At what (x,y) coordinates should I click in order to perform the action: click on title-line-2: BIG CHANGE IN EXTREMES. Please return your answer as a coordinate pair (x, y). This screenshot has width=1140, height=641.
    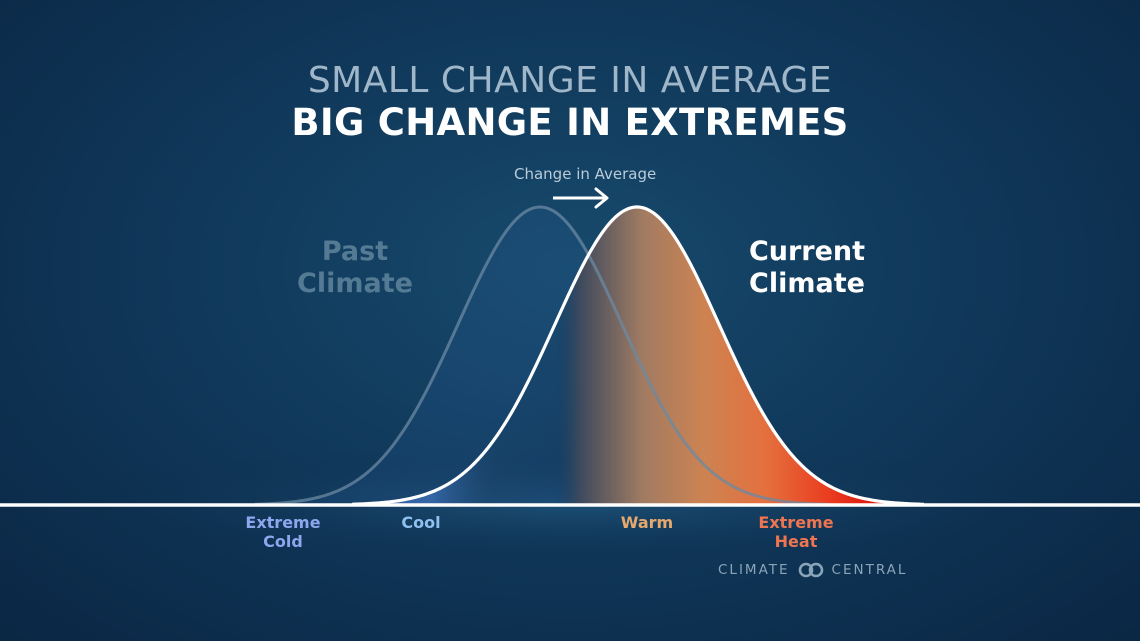
    Looking at the image, I should click on (570, 122).